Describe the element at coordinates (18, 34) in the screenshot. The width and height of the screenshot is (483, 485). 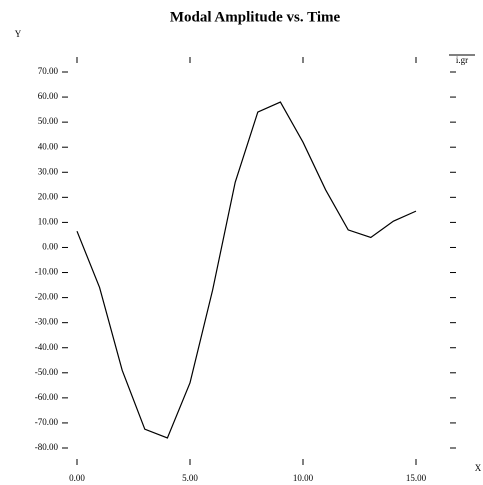
I see `y-axis-label: Y` at that location.